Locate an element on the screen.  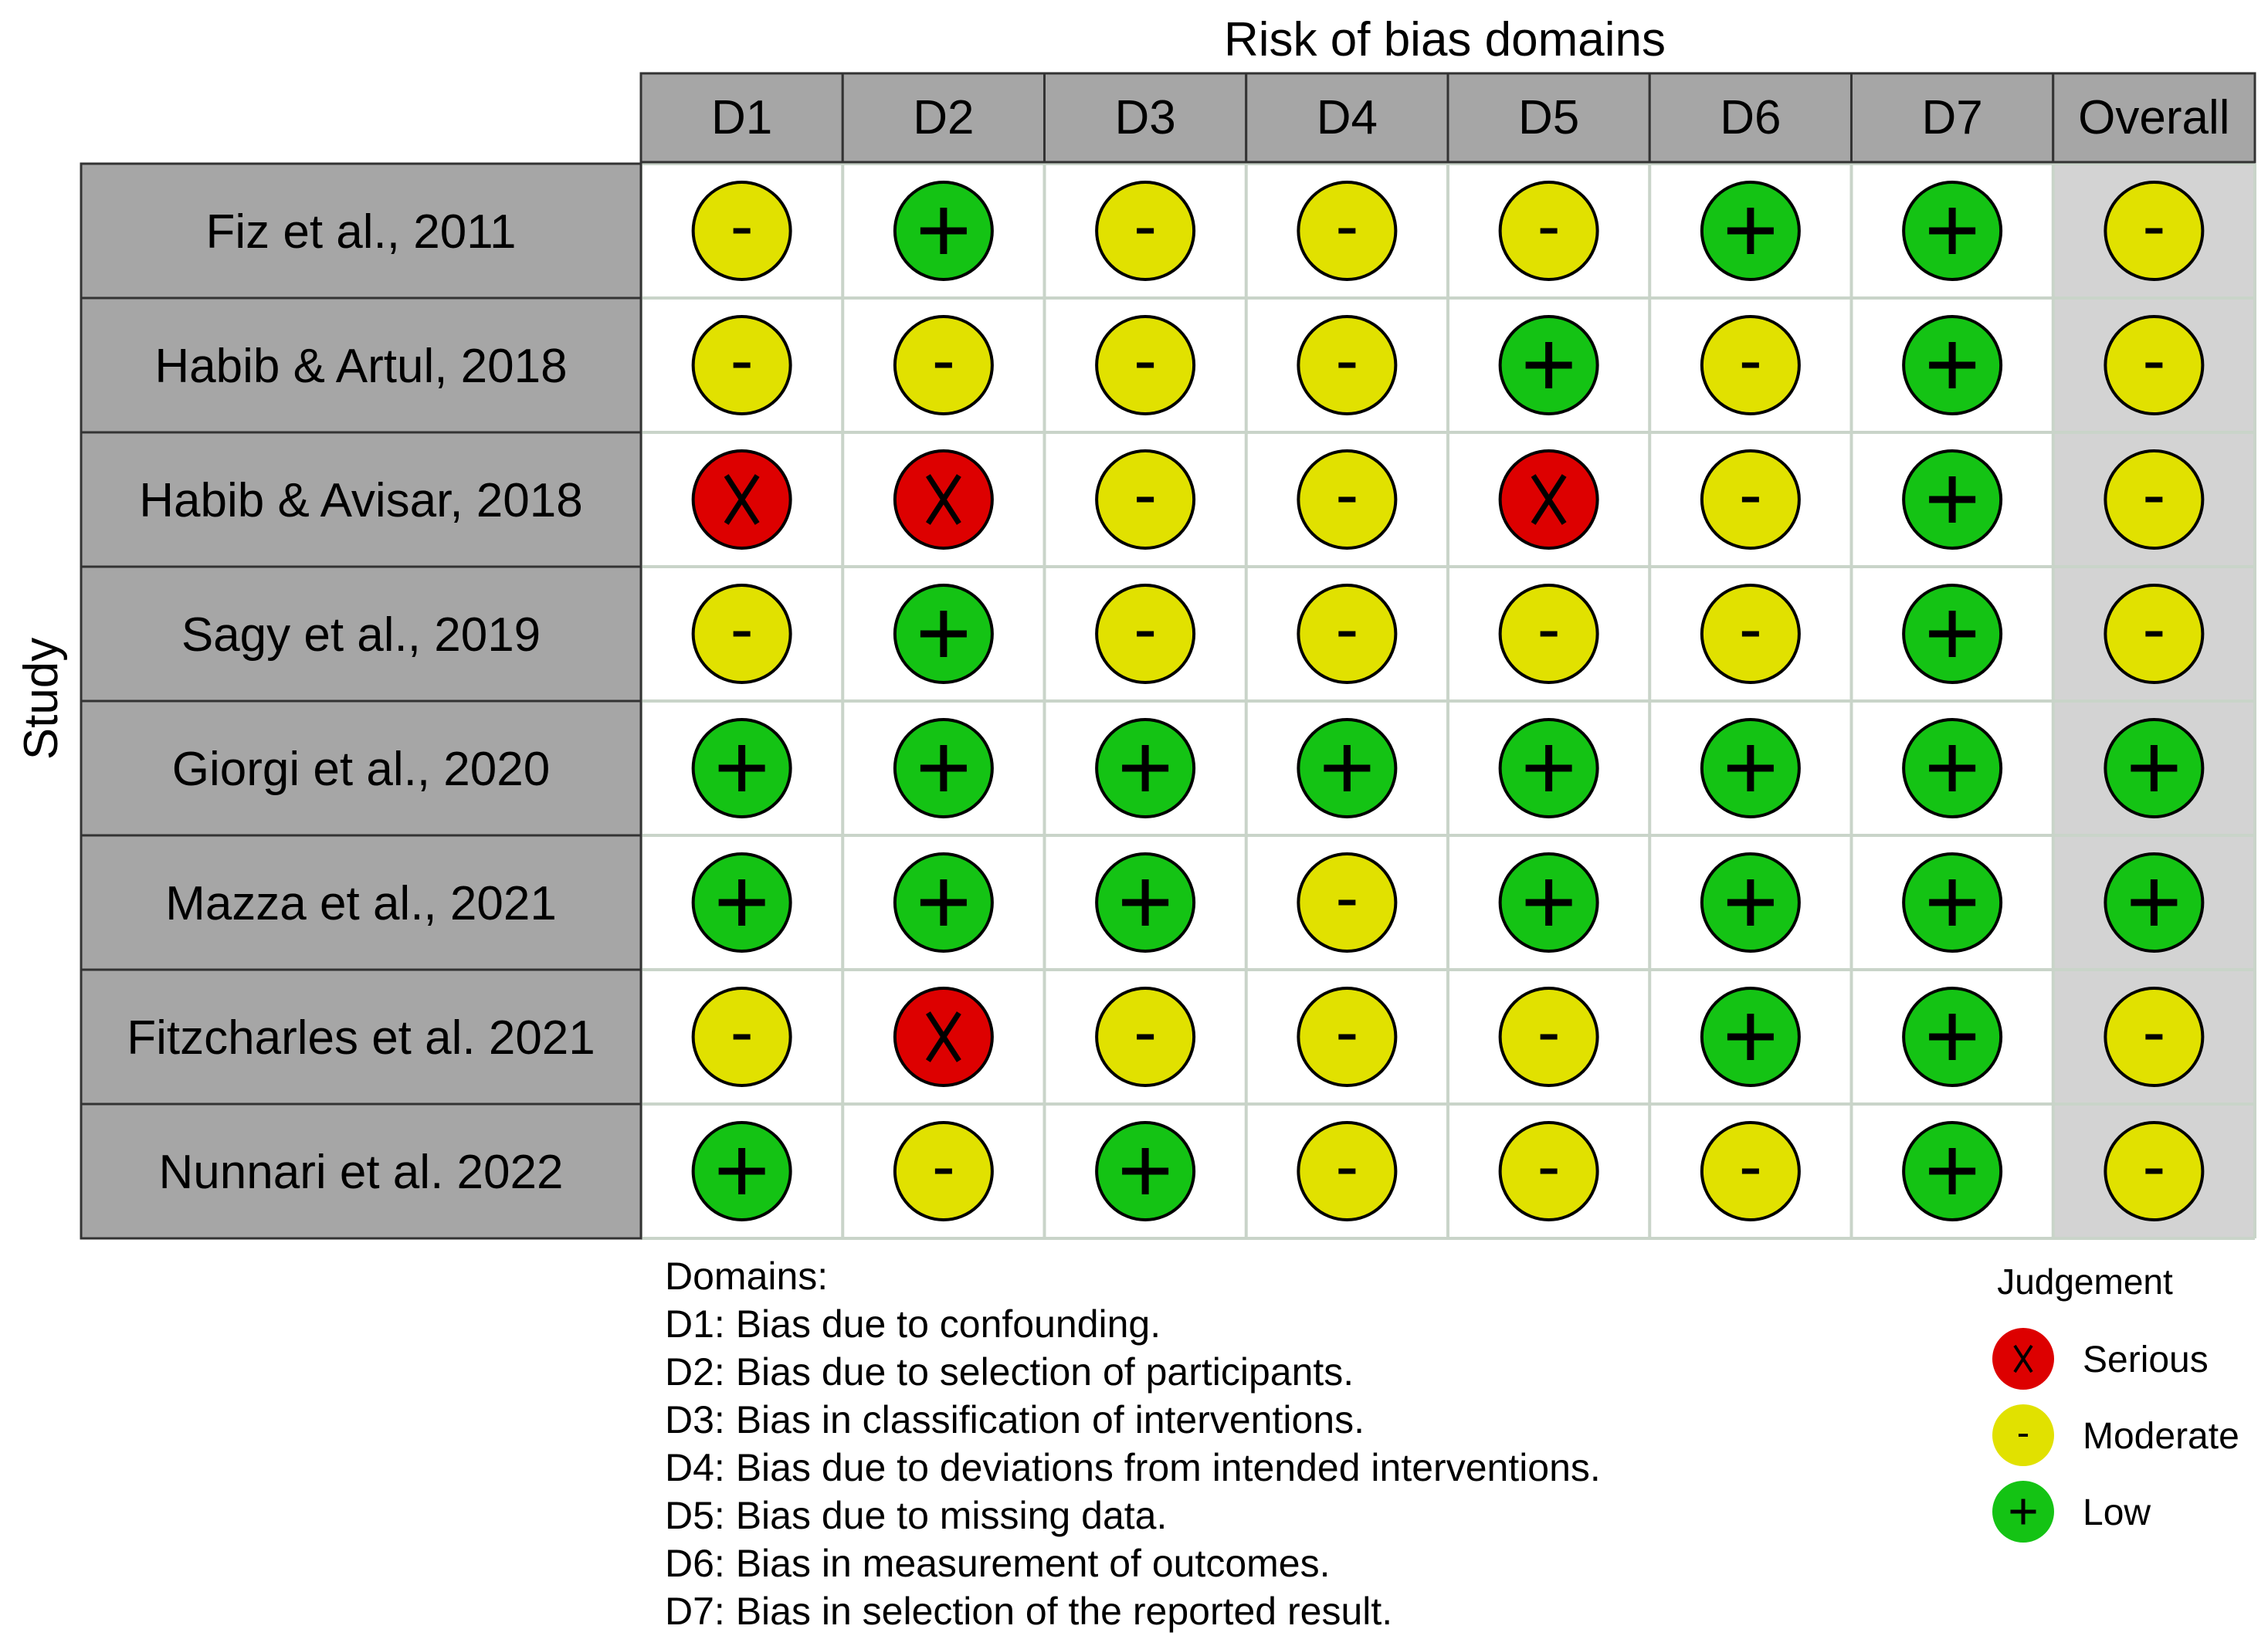
judgement-mark-habib-avisar-2018-d1 is located at coordinates (741, 499).